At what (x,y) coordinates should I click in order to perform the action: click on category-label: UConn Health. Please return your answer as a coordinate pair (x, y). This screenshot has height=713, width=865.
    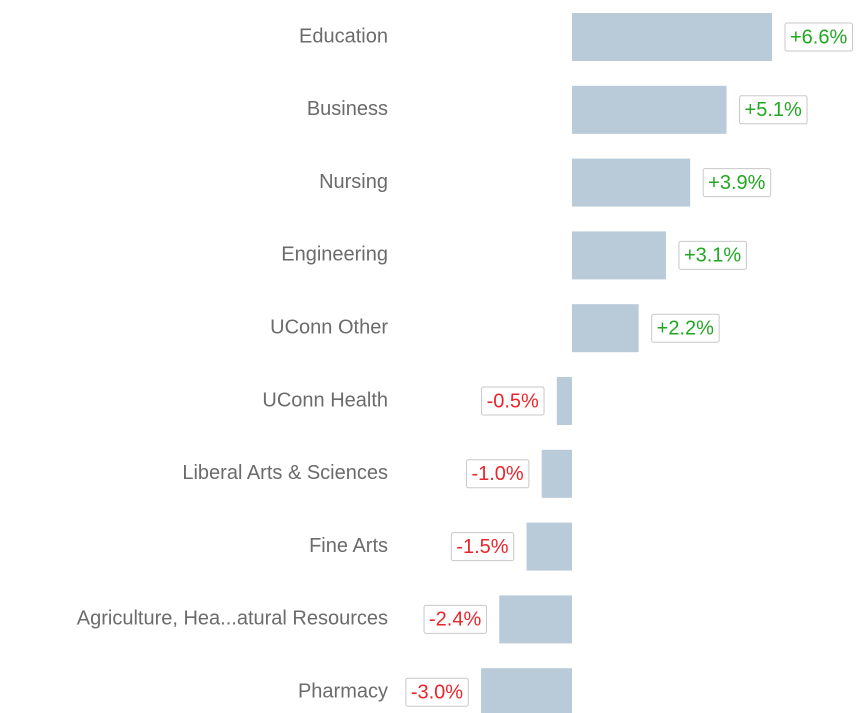
    Looking at the image, I should click on (325, 400).